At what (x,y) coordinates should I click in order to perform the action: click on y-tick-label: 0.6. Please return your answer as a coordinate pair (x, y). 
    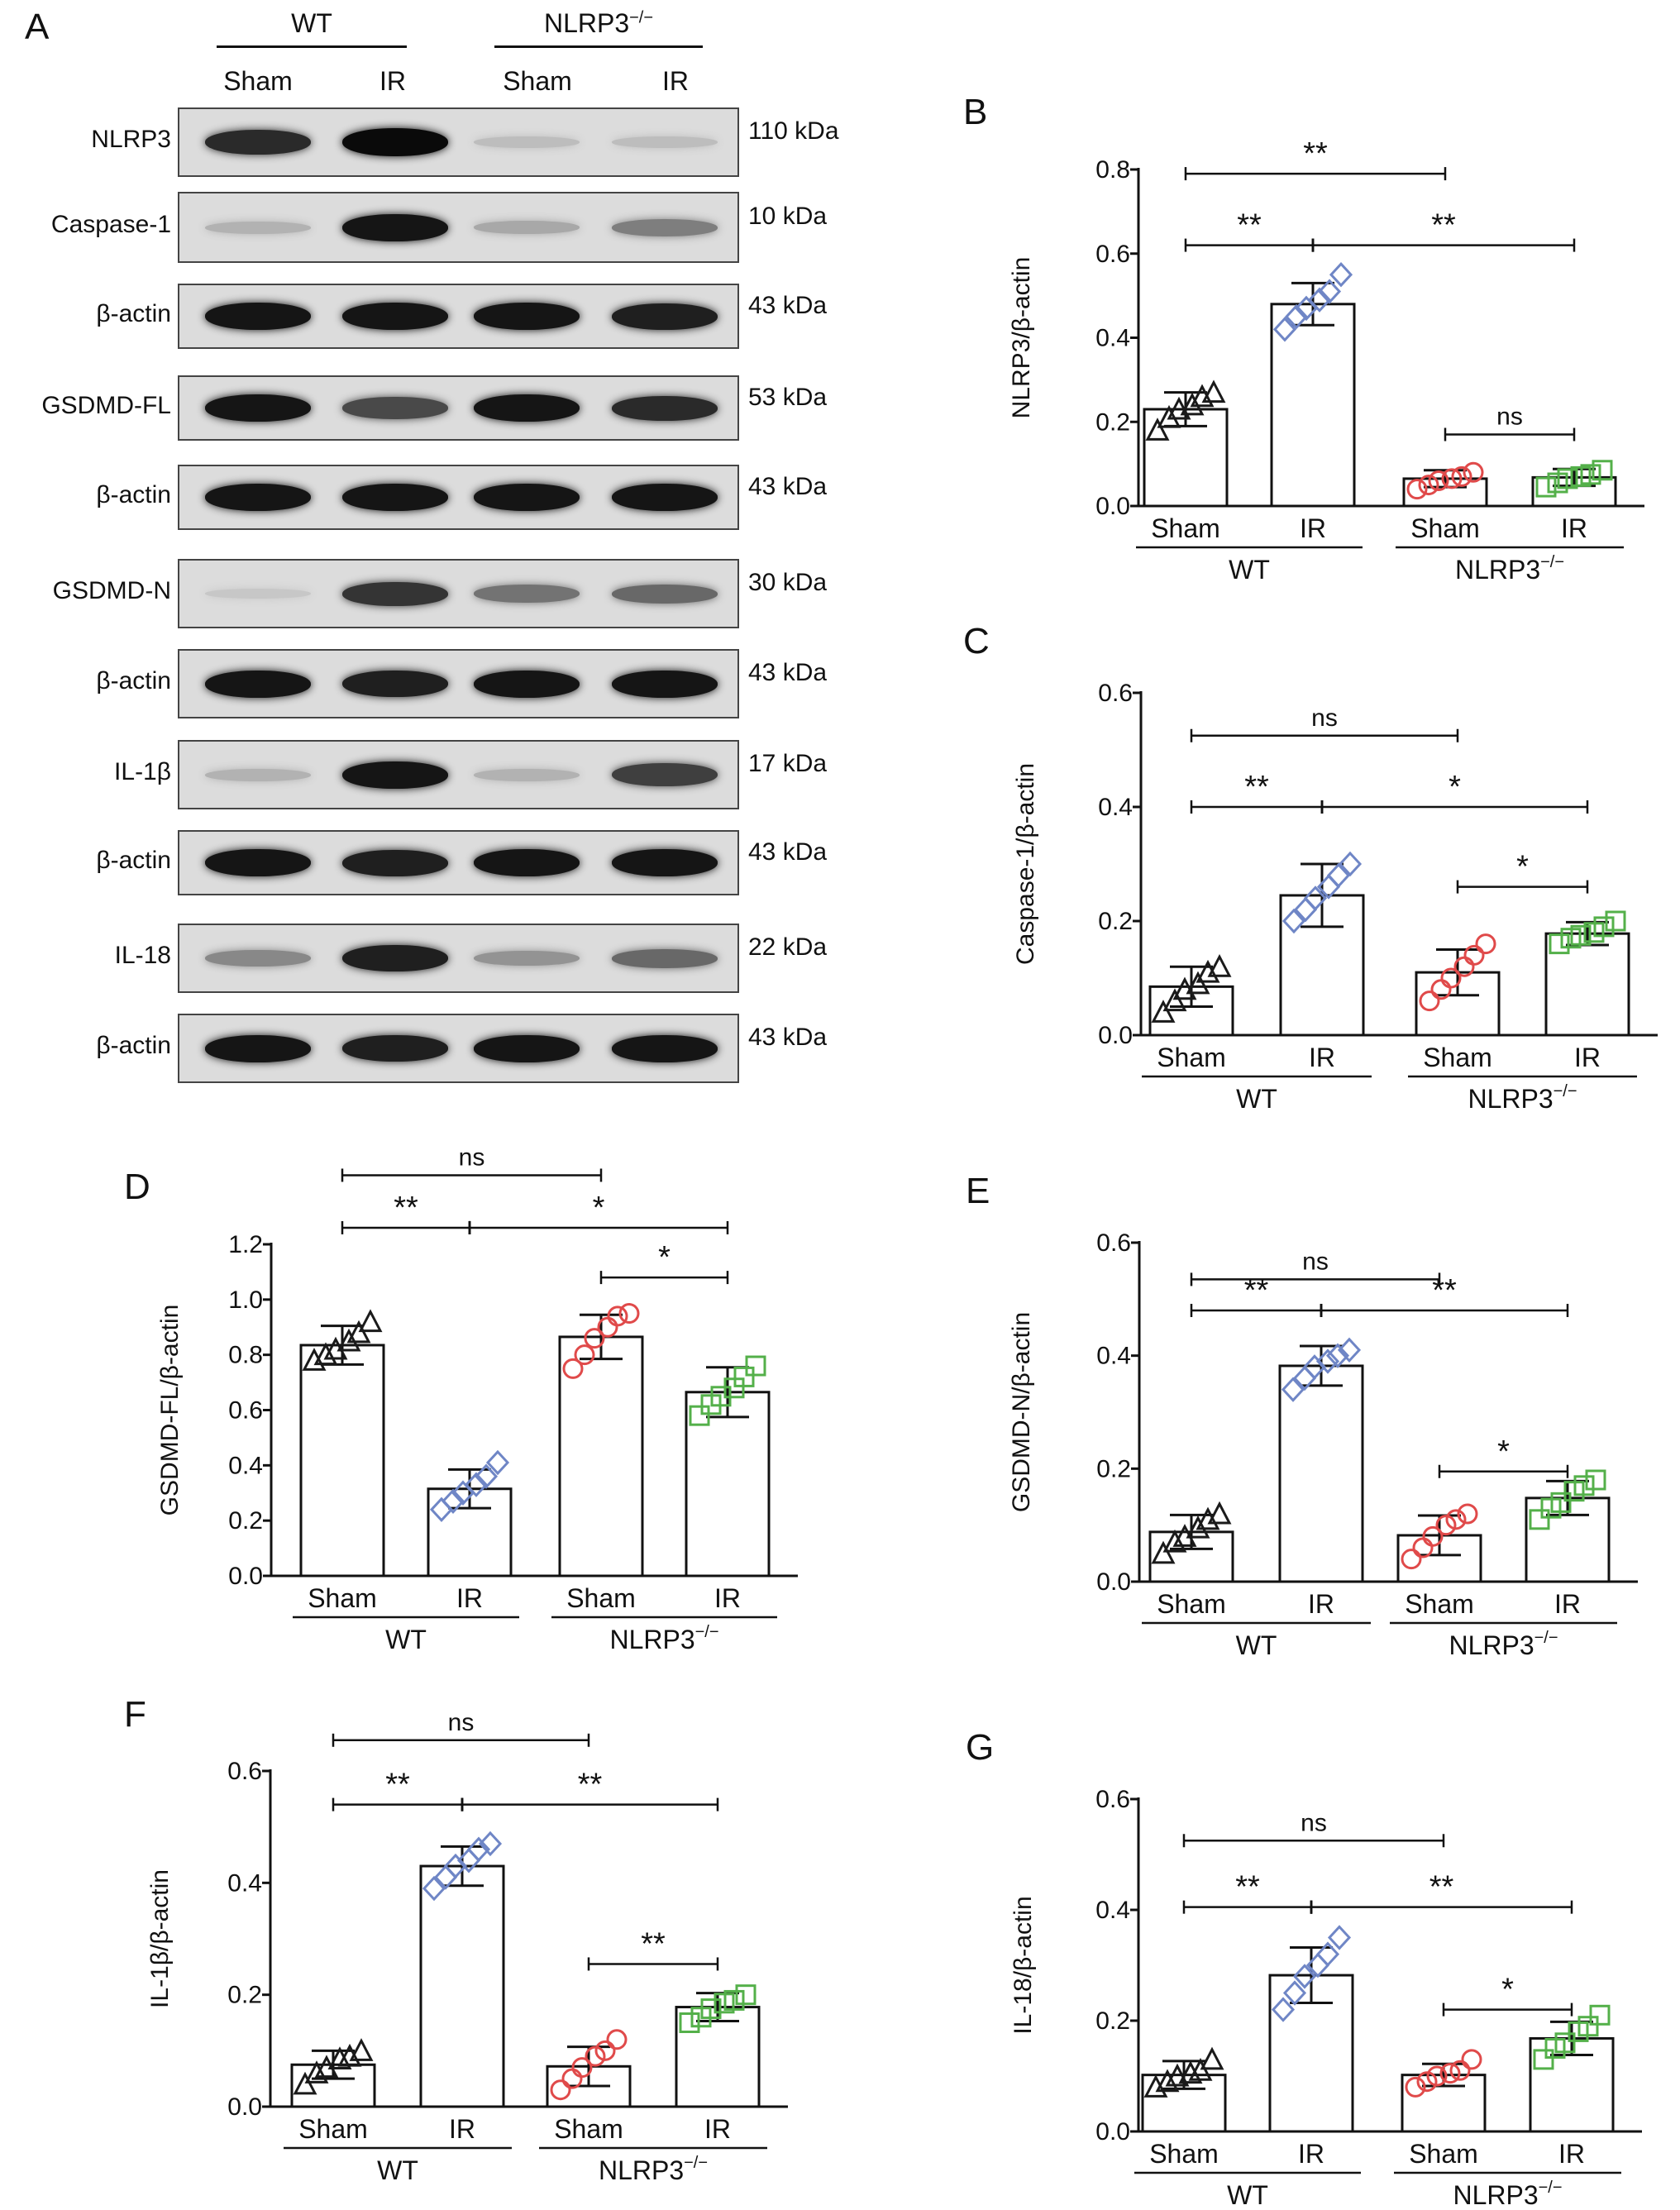
    Looking at the image, I should click on (1112, 1799).